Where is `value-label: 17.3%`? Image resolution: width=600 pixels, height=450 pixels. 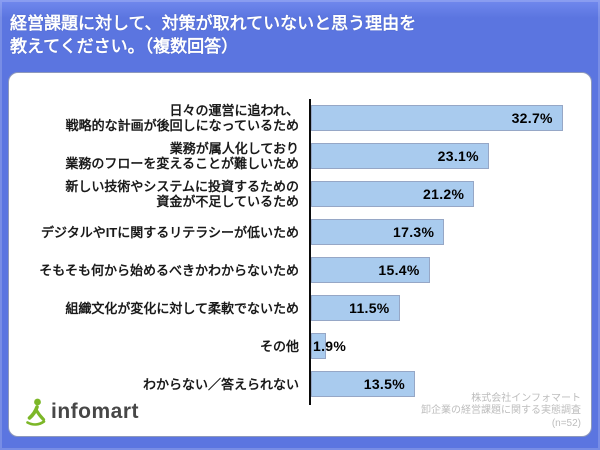
value-label: 17.3% is located at coordinates (414, 232).